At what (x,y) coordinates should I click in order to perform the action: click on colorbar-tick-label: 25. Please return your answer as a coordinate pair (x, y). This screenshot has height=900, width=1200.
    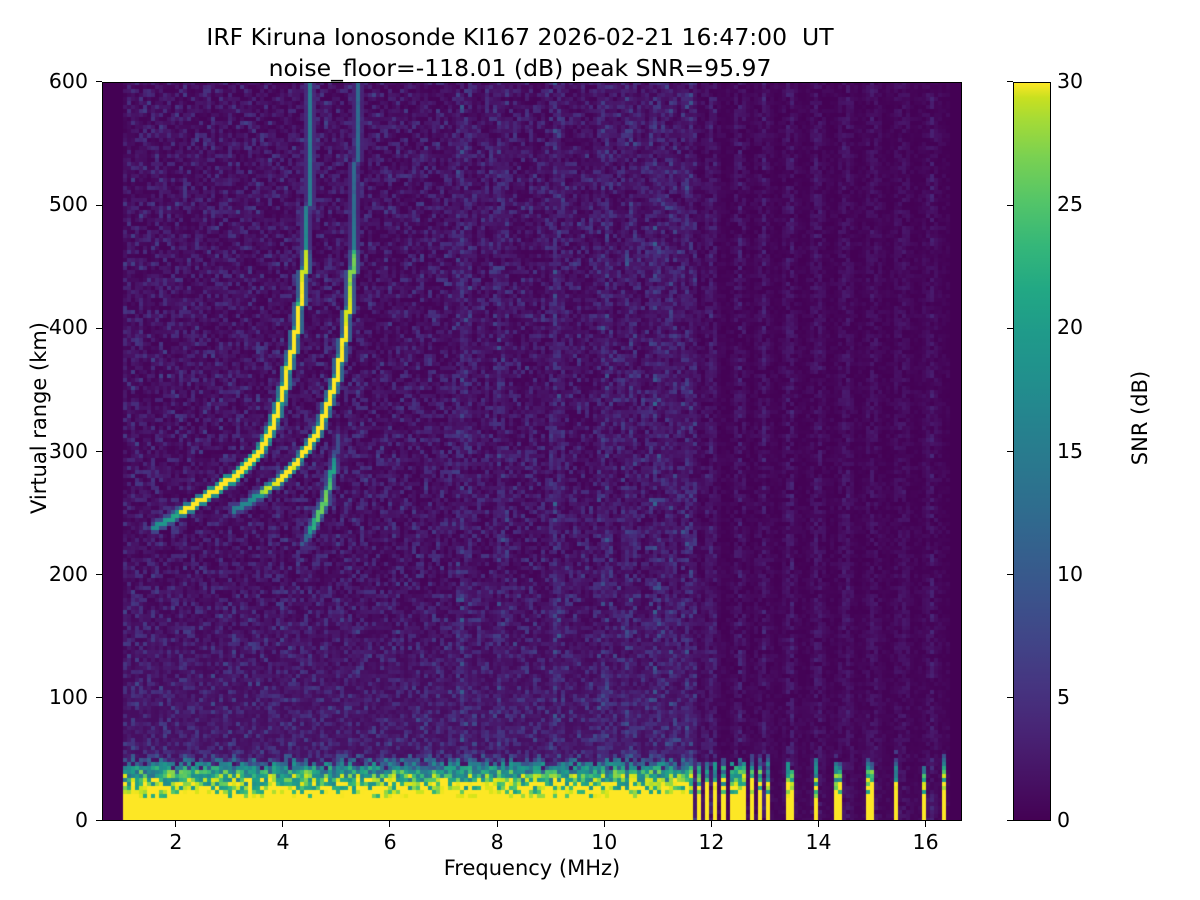
    Looking at the image, I should click on (1070, 204).